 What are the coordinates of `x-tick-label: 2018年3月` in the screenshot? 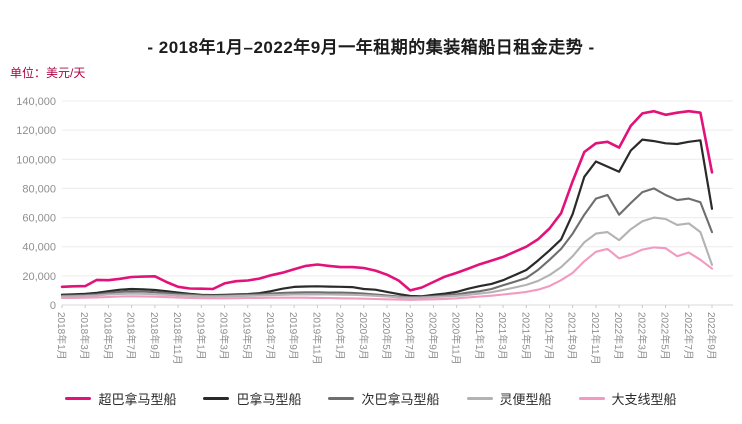 It's located at (84, 336).